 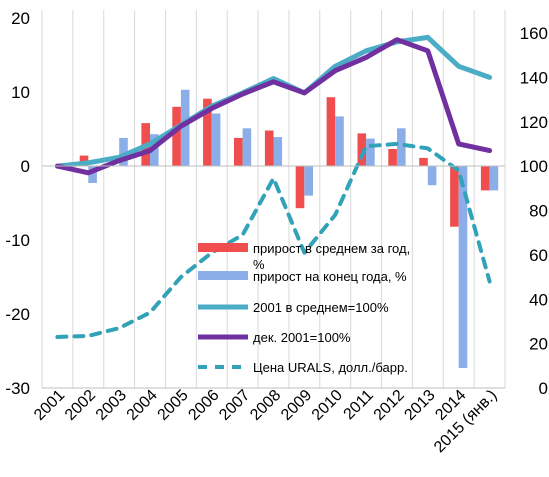 What do you see at coordinates (538, 299) in the screenshot?
I see `right-tick-label: 40` at bounding box center [538, 299].